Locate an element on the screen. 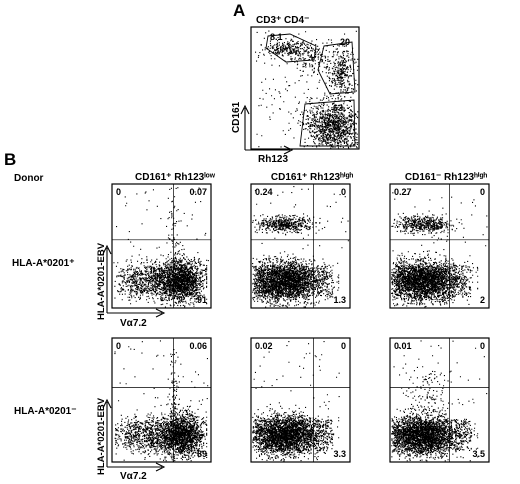 The width and height of the screenshot is (520, 484). row1-xlabel: Vα7.2 is located at coordinates (133, 323).